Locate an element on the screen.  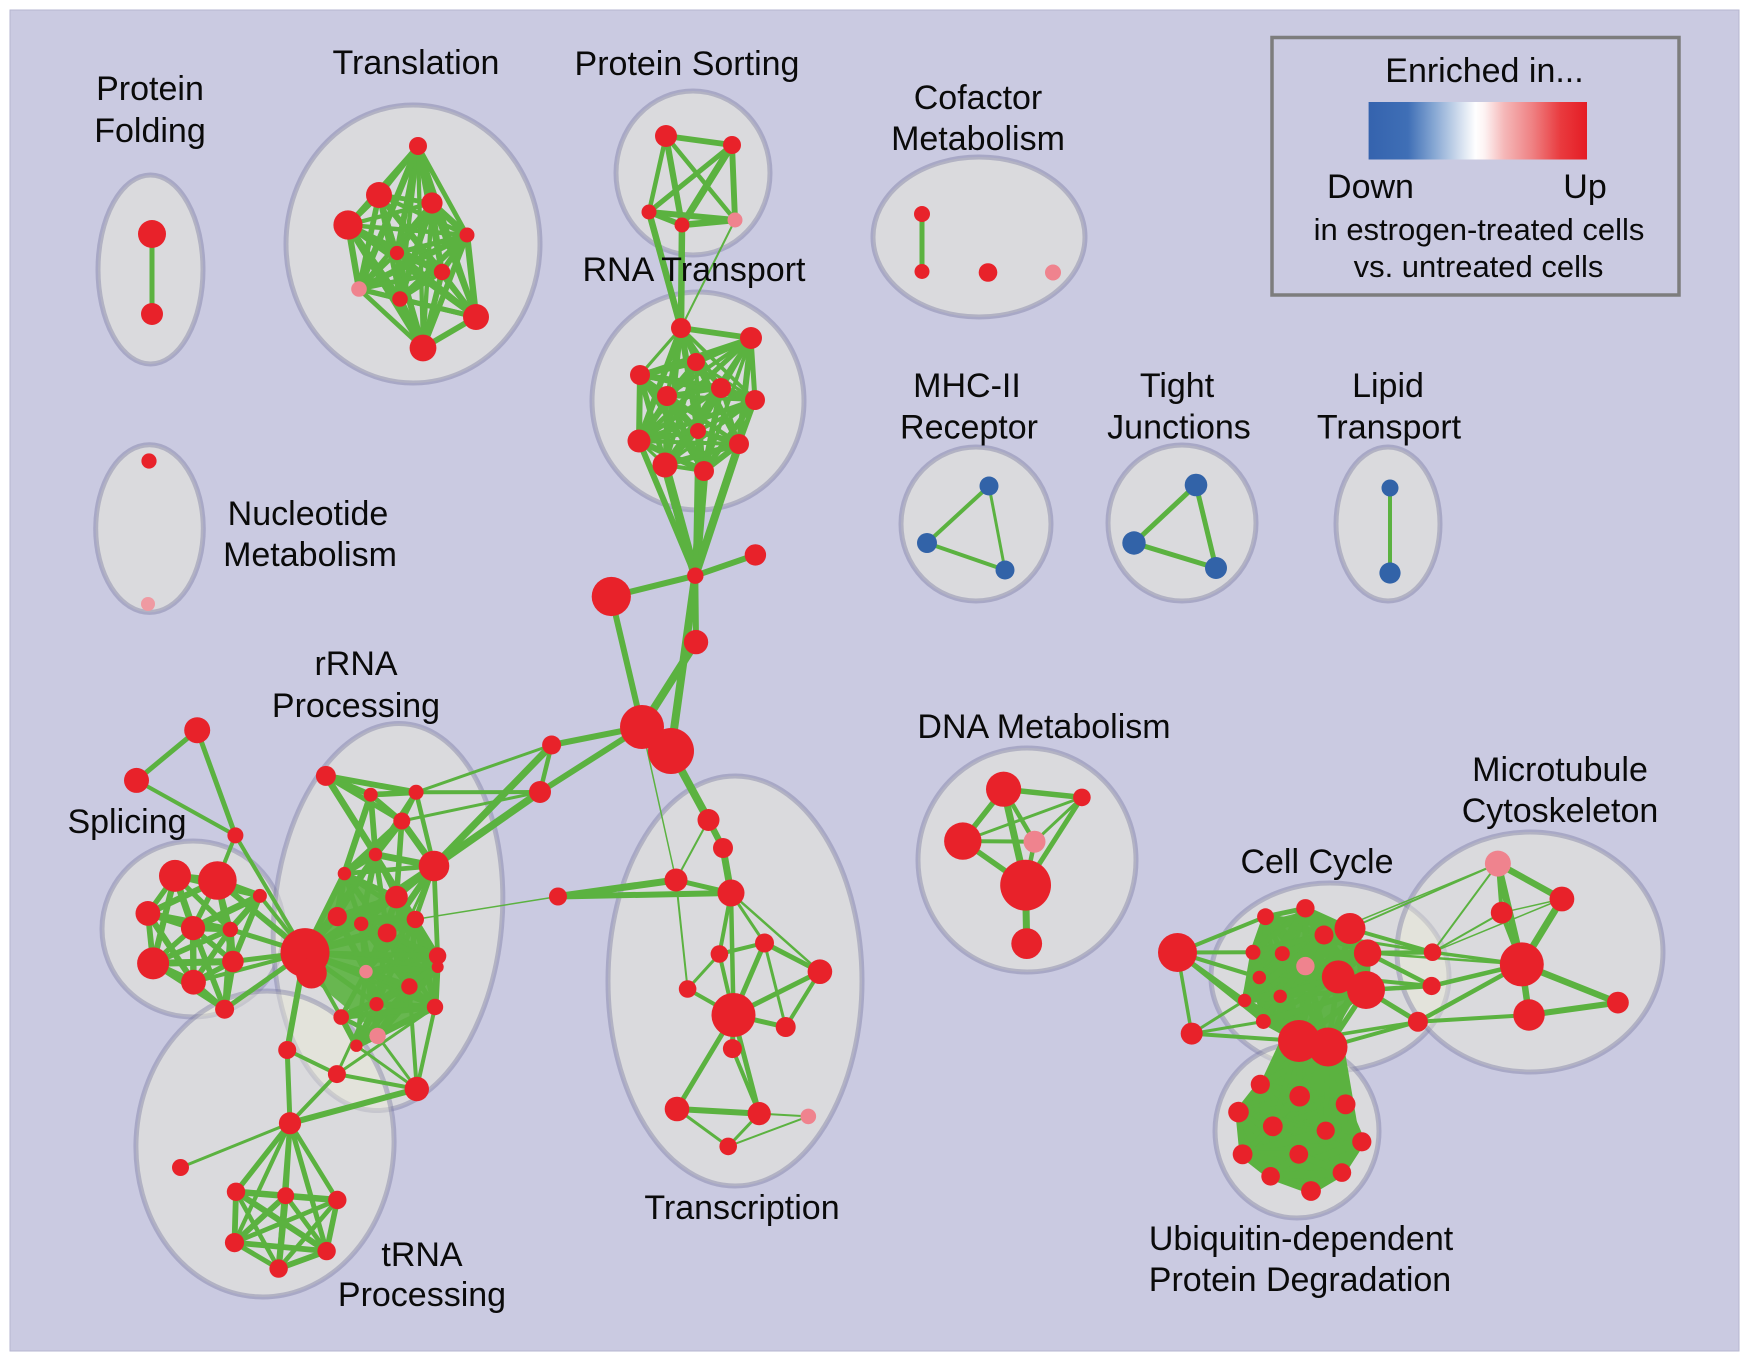
svg-text: Cytoskeleton is located at coordinates (1560, 811).